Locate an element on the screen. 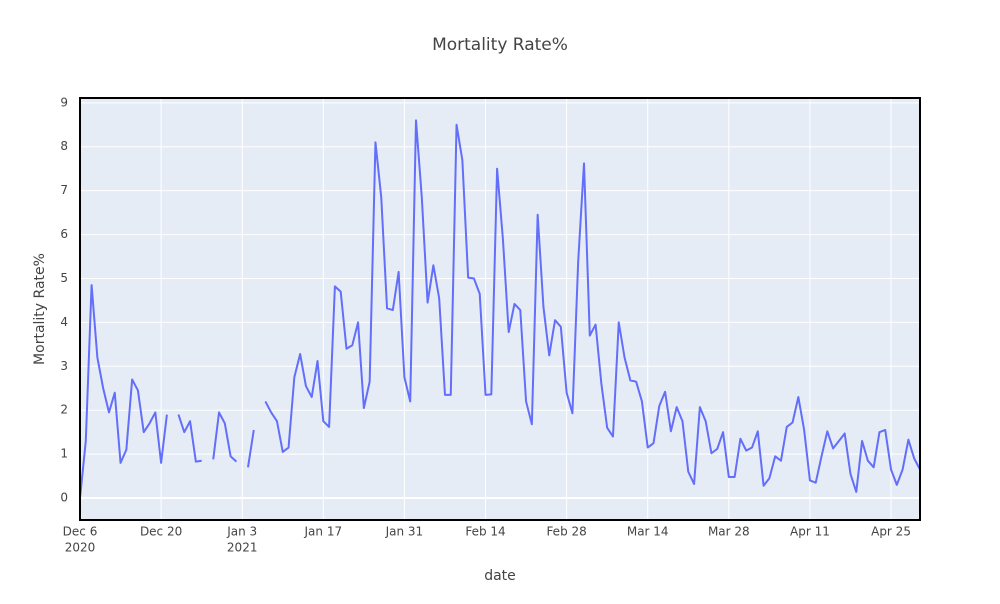  x-tick-label: Jan 31 is located at coordinates (404, 532).